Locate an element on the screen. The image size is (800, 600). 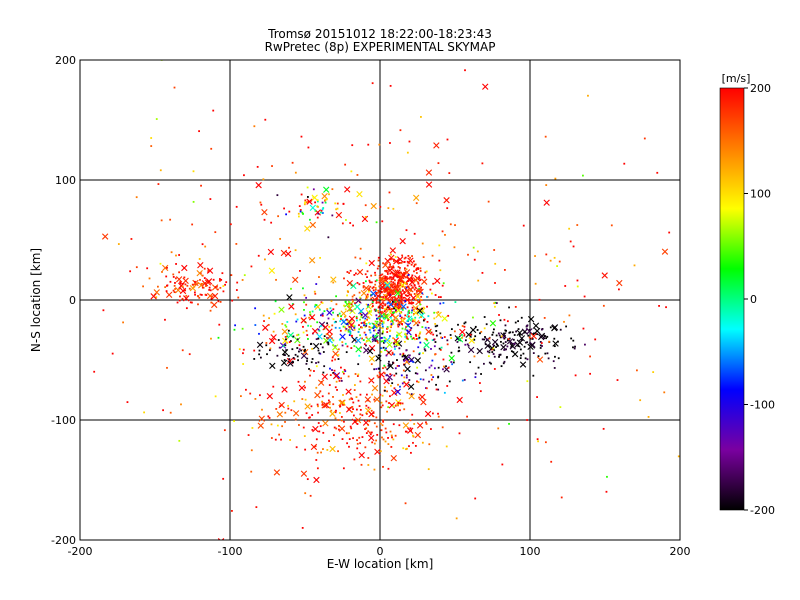
chart-subtitle: RwPretec (8p) EXPERIMENTAL SKYMAP is located at coordinates (380, 47).